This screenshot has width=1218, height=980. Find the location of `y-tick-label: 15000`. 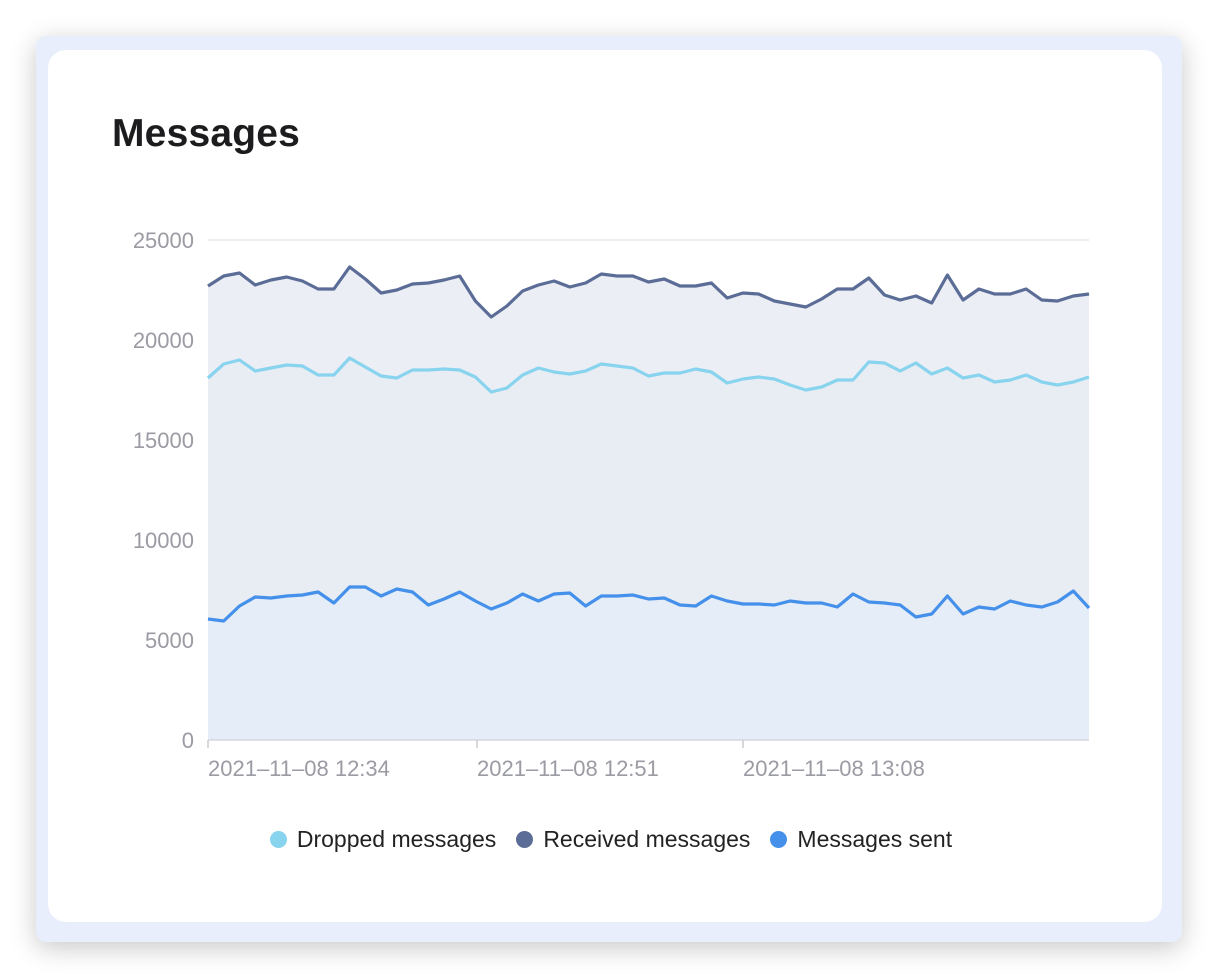

y-tick-label: 15000 is located at coordinates (163, 440).